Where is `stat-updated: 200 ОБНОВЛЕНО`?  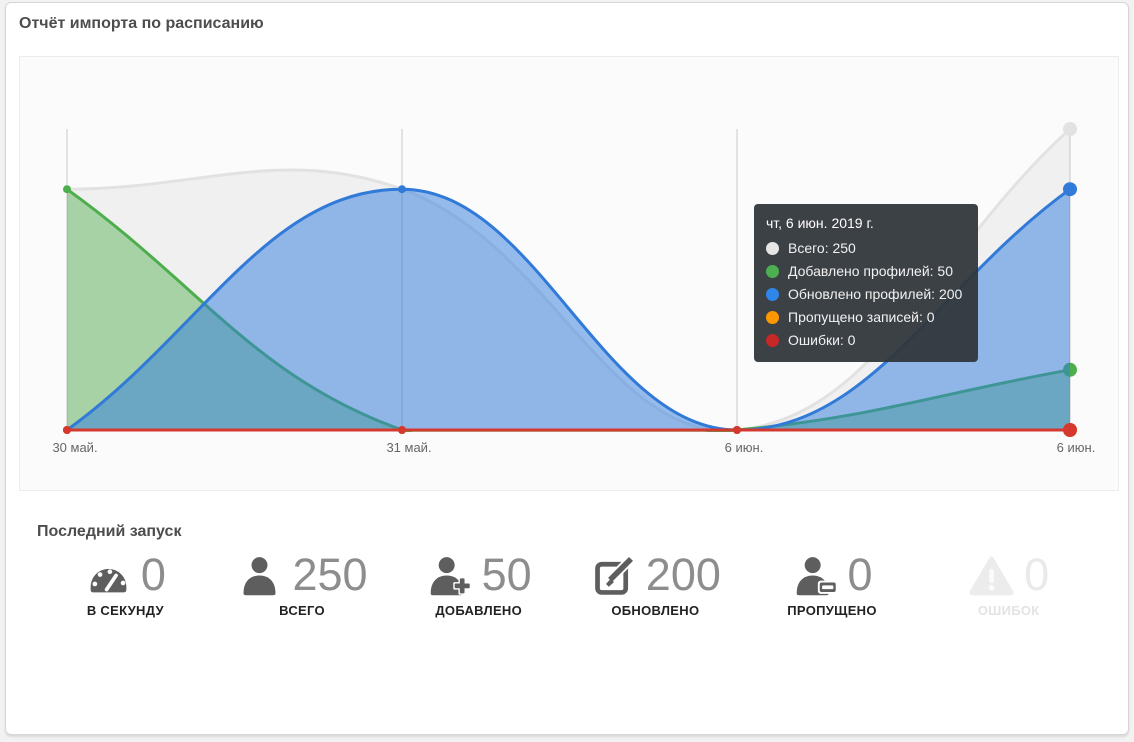 stat-updated: 200 ОБНОВЛЕНО is located at coordinates (655, 584).